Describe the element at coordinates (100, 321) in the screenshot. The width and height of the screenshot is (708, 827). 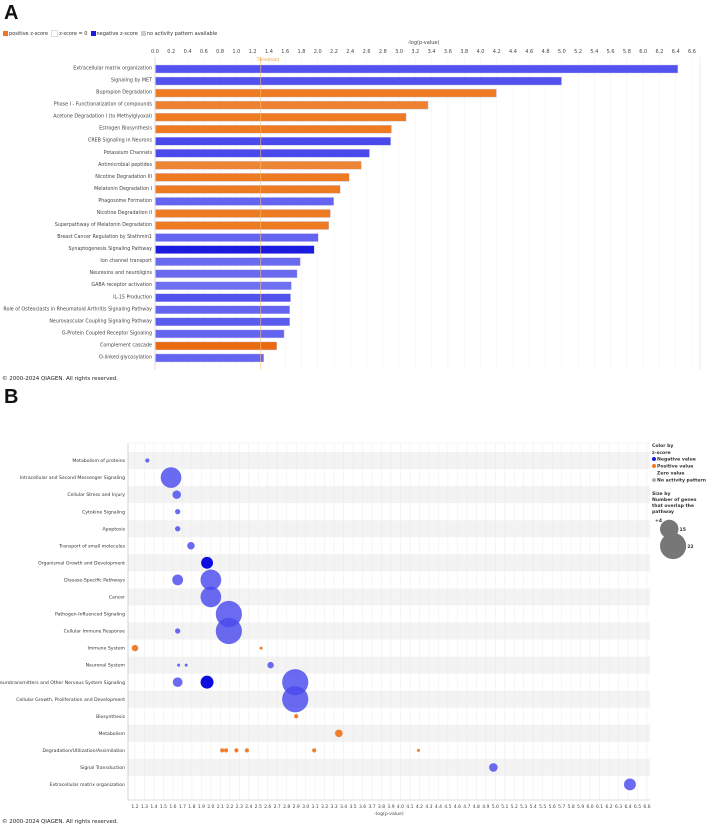
I see `bar-label: Neurovascular Coupling Signaling Pathway` at that location.